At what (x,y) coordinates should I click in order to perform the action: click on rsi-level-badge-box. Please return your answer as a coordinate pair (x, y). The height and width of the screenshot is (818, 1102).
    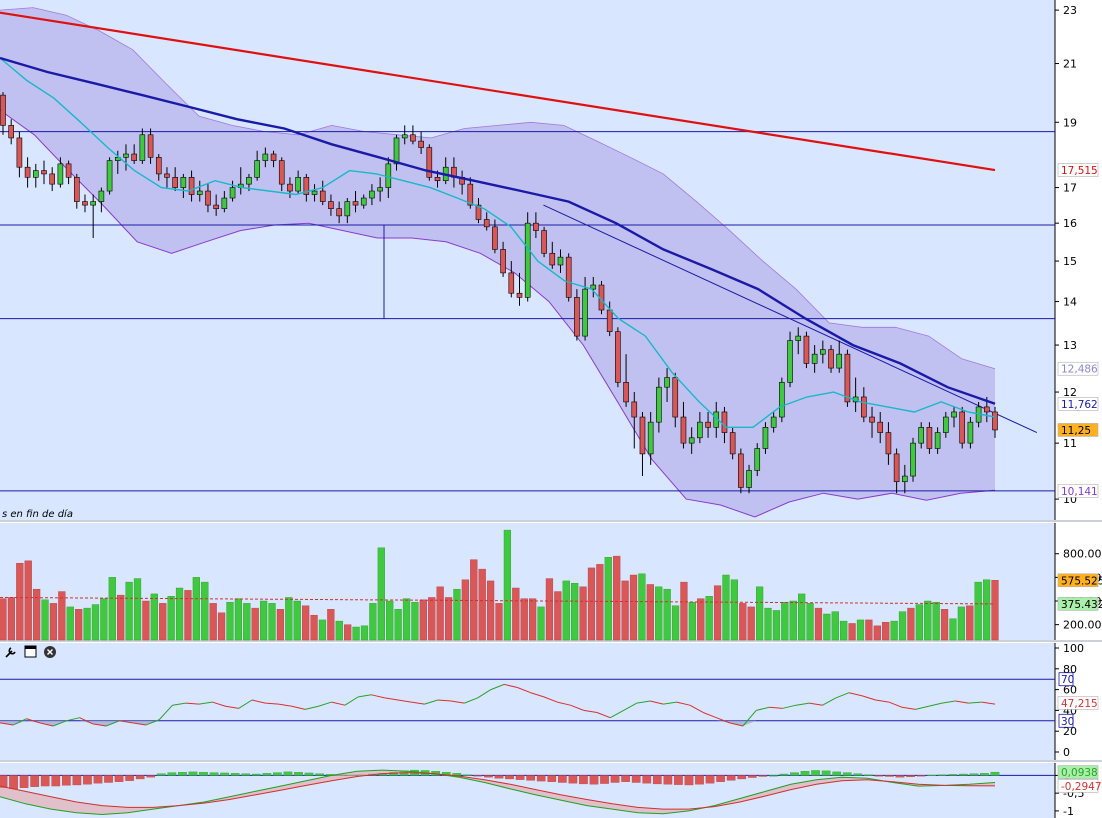
    Looking at the image, I should click on (1066, 679).